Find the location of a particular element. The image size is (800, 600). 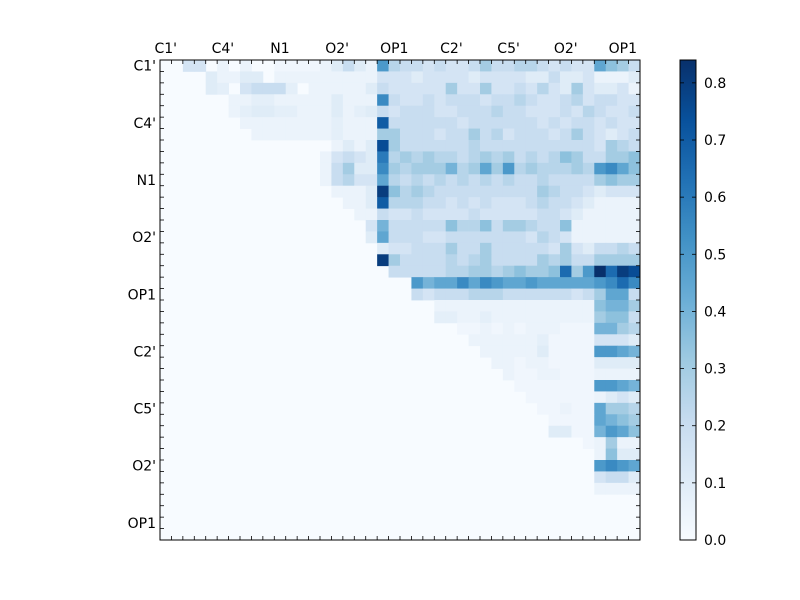

x-tick-label: C5' is located at coordinates (508, 49).